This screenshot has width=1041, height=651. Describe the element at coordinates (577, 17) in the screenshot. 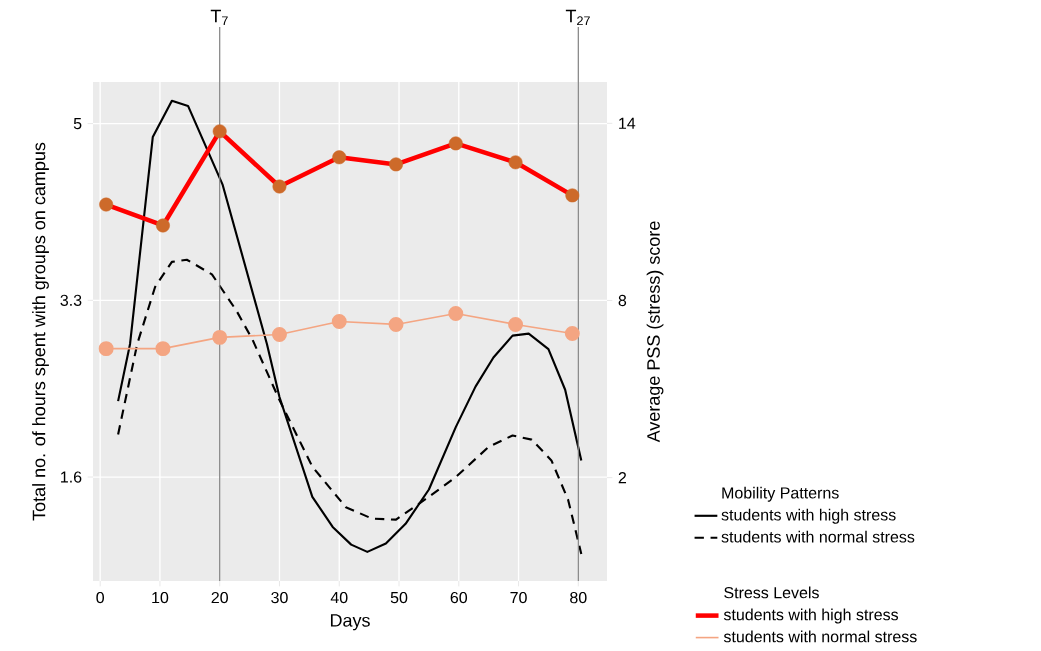

I see `ref-line-label: T$_{27}$` at that location.